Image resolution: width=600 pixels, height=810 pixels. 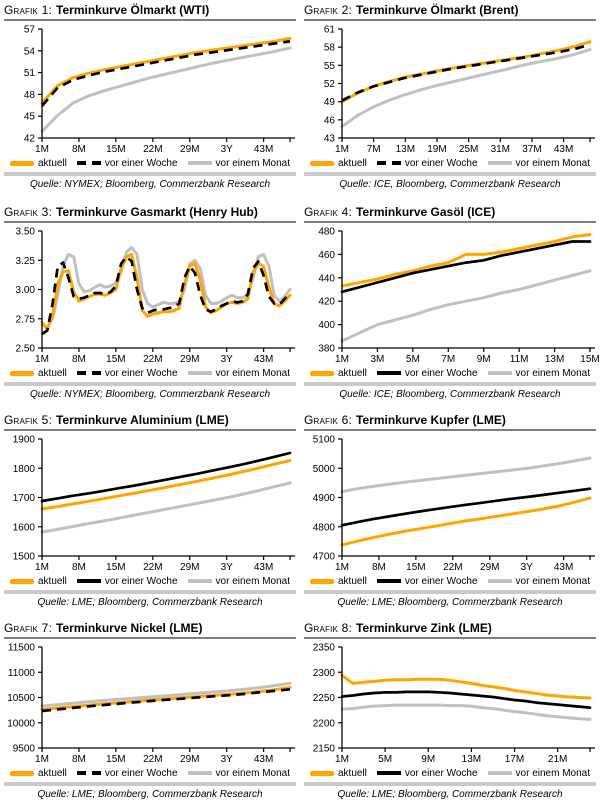 What do you see at coordinates (150, 10) in the screenshot?
I see `chart-title: Grafik 1: Terminkurve Ölmarkt (WTI)` at bounding box center [150, 10].